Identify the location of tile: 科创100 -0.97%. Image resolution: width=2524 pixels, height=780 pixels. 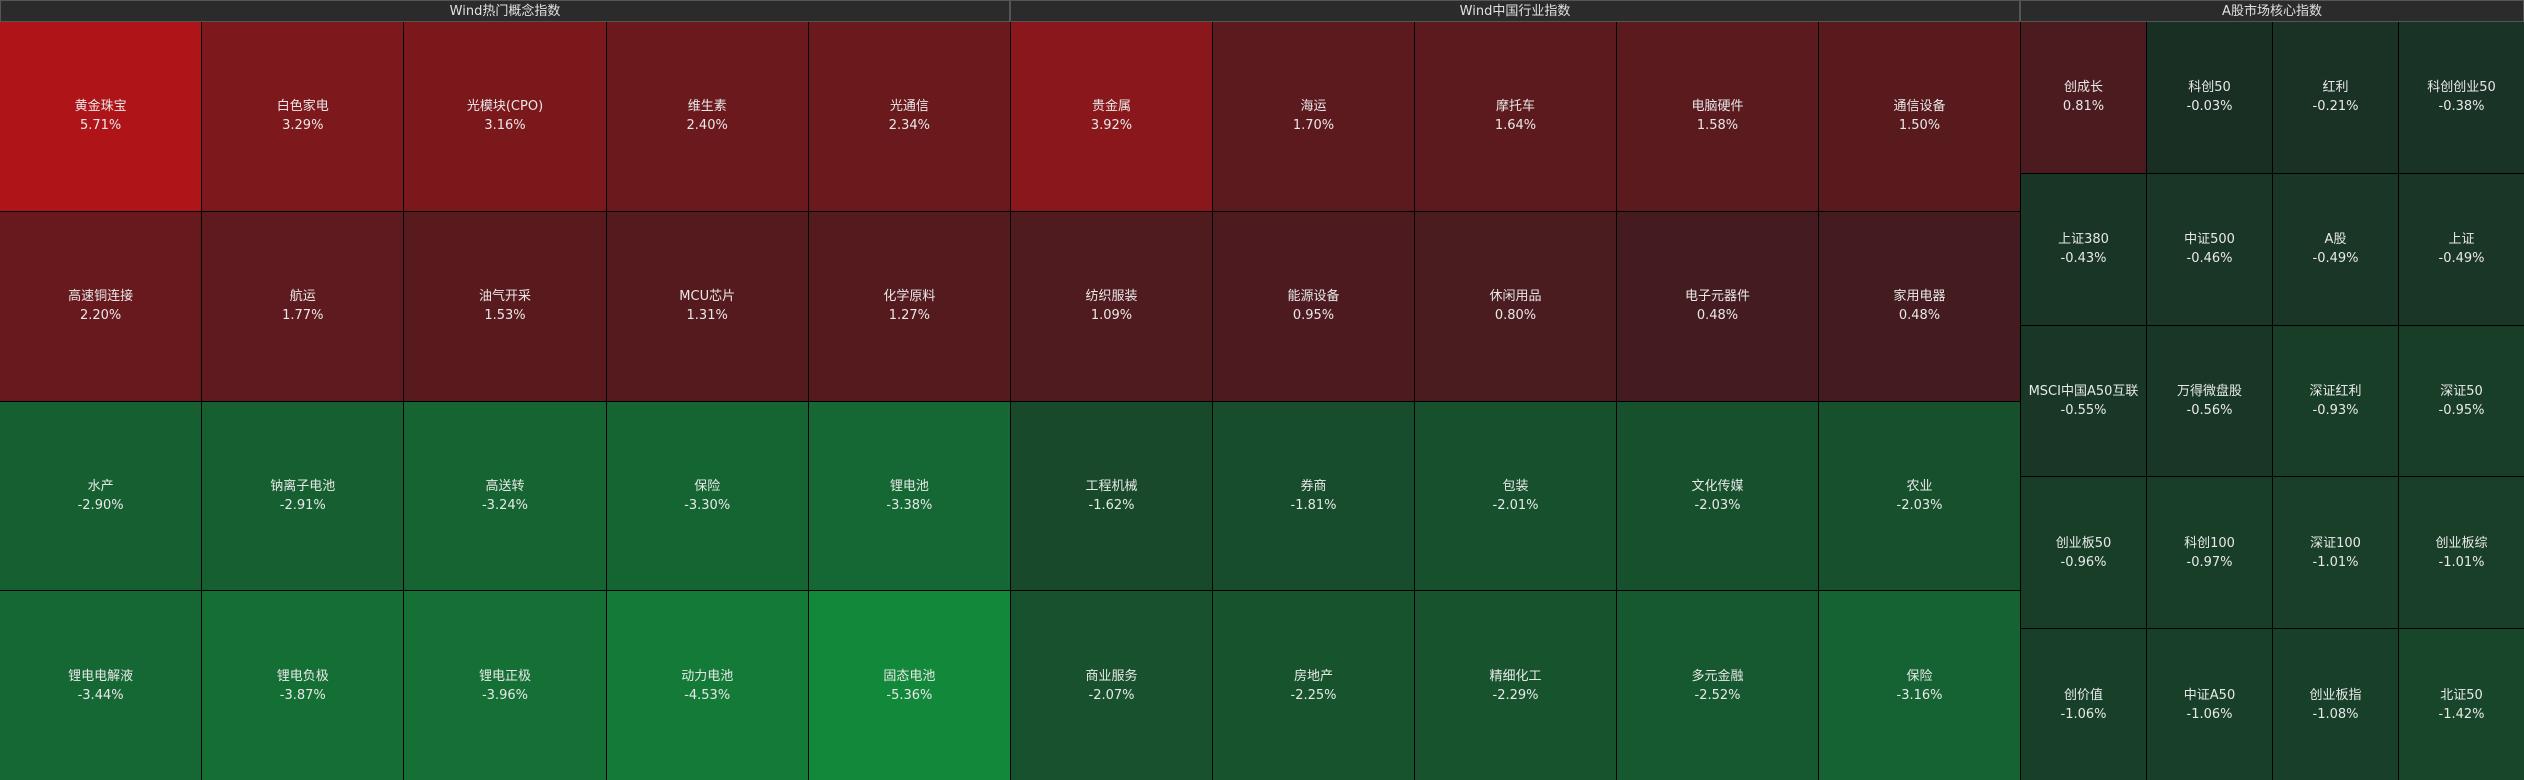
(2209, 553).